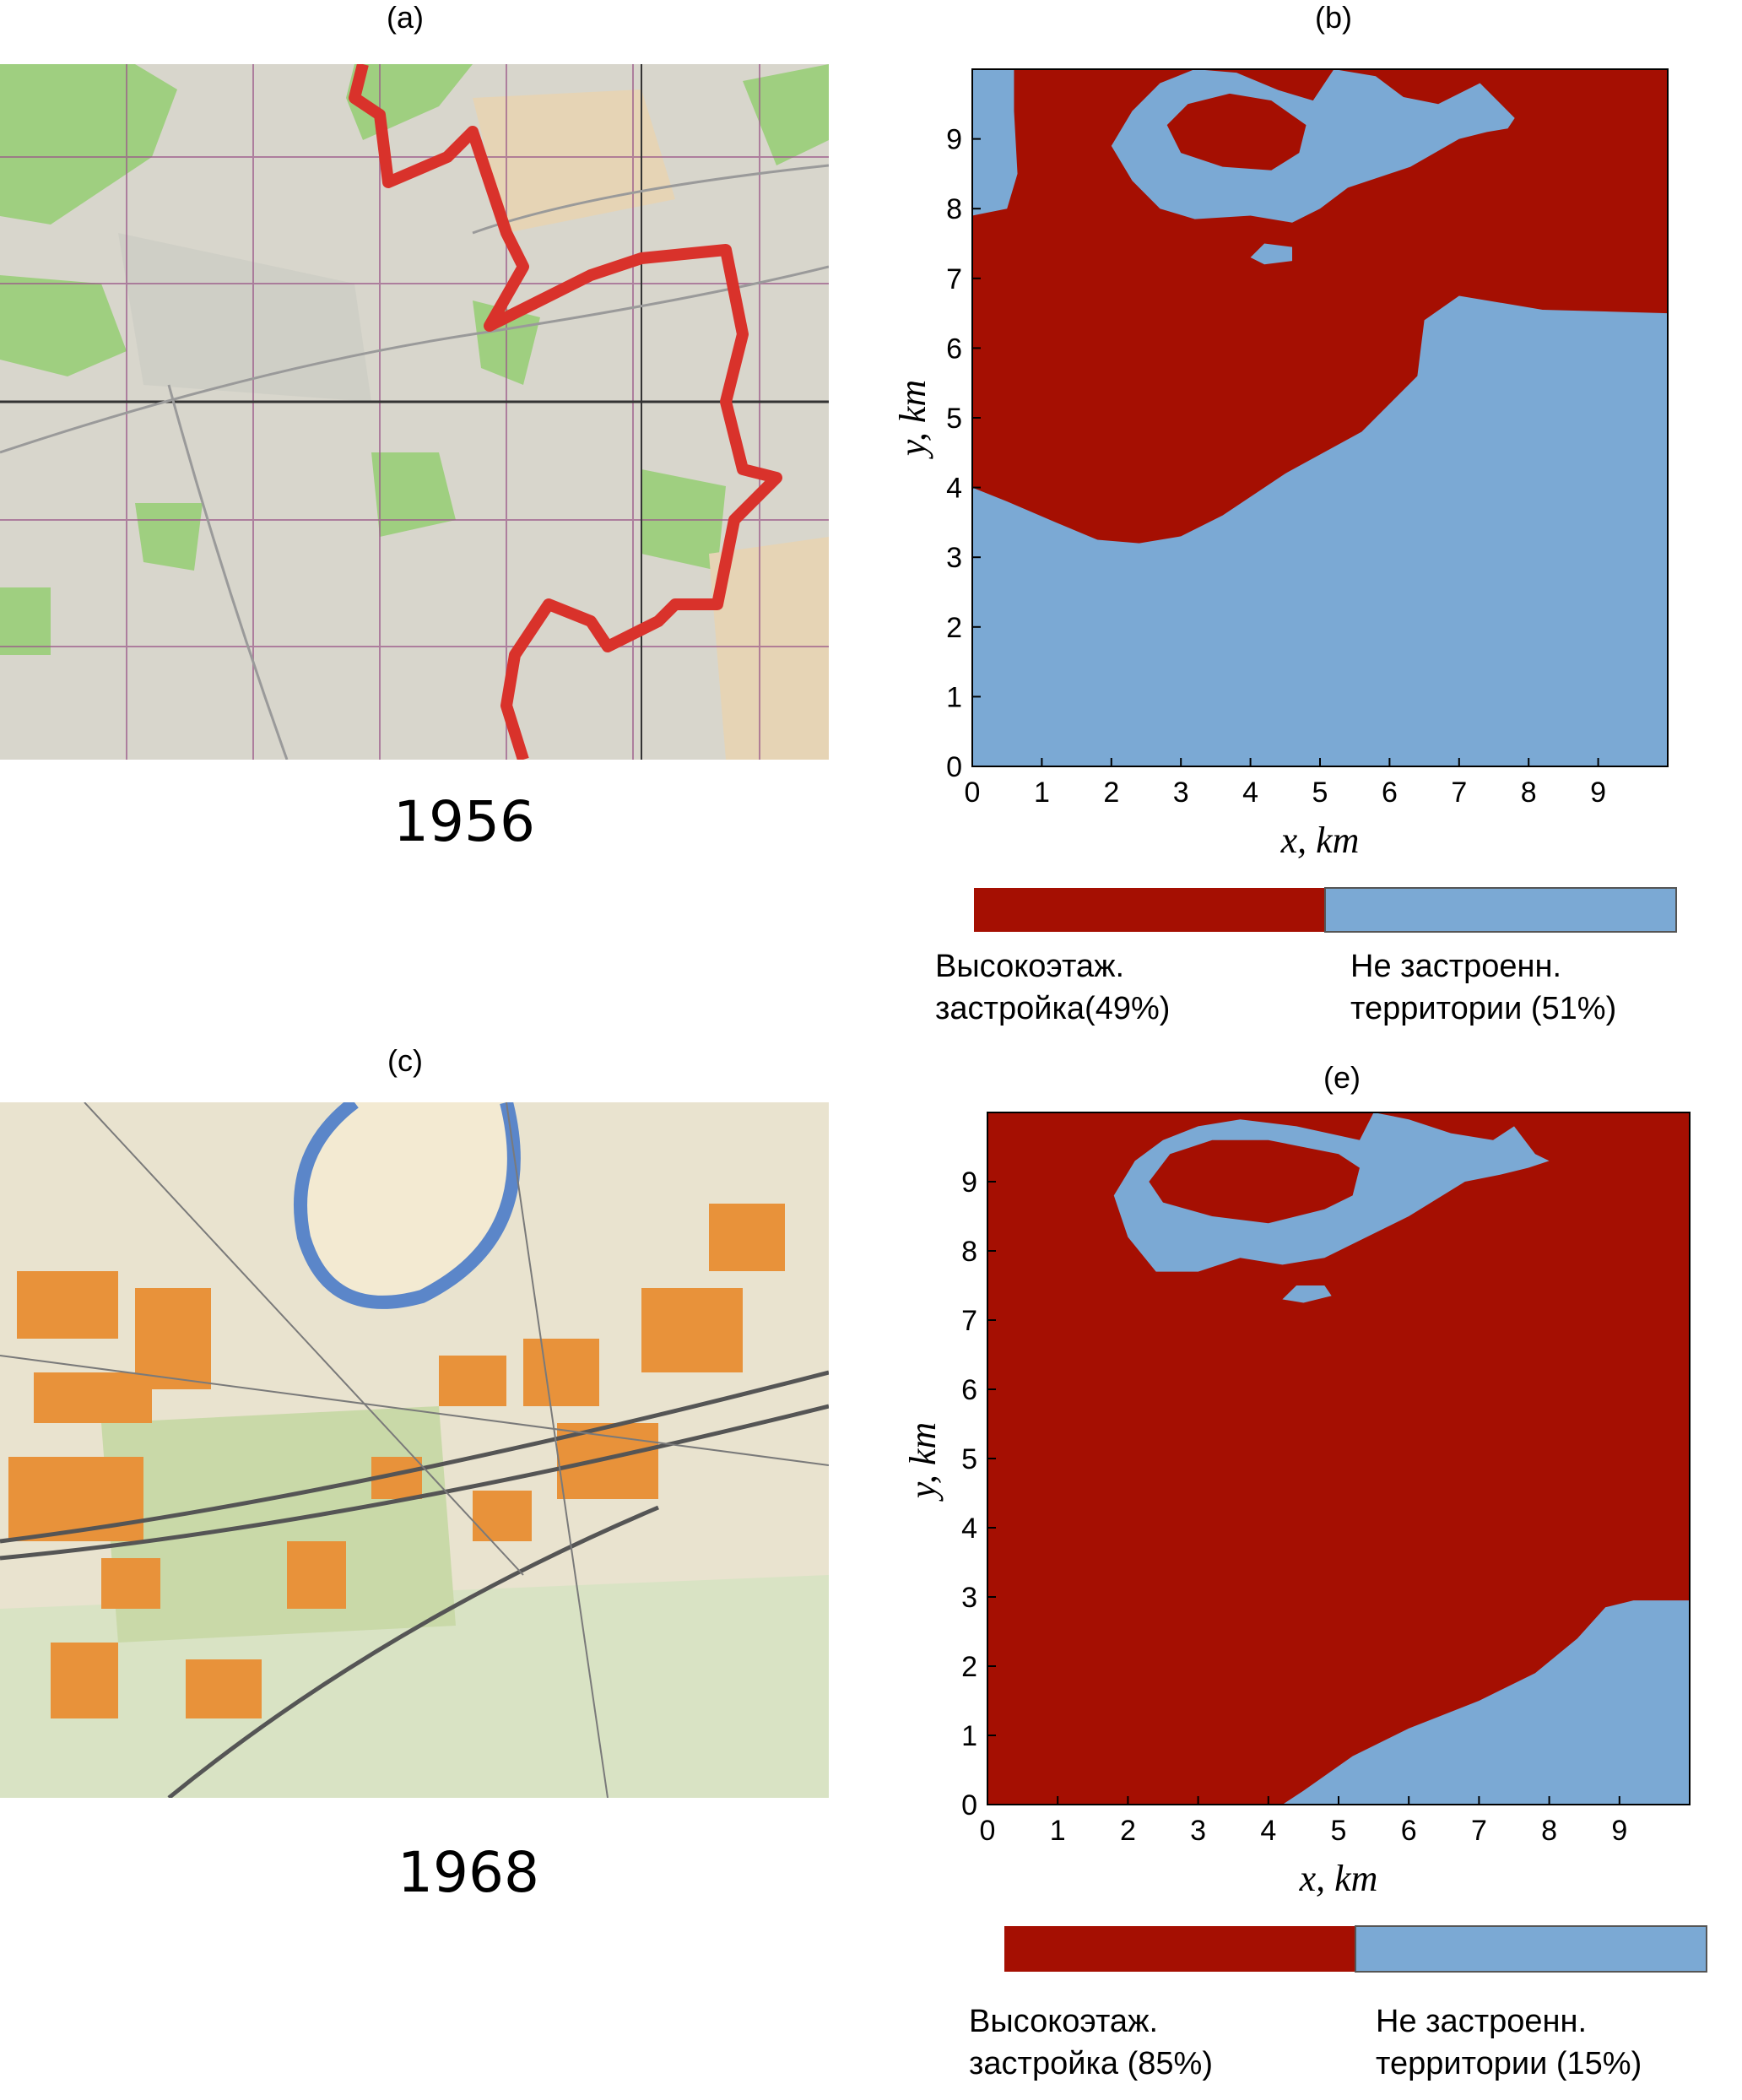 Image resolution: width=1742 pixels, height=2100 pixels. What do you see at coordinates (1619, 1831) in the screenshot?
I see `chart-e-xtick-label: 9` at bounding box center [1619, 1831].